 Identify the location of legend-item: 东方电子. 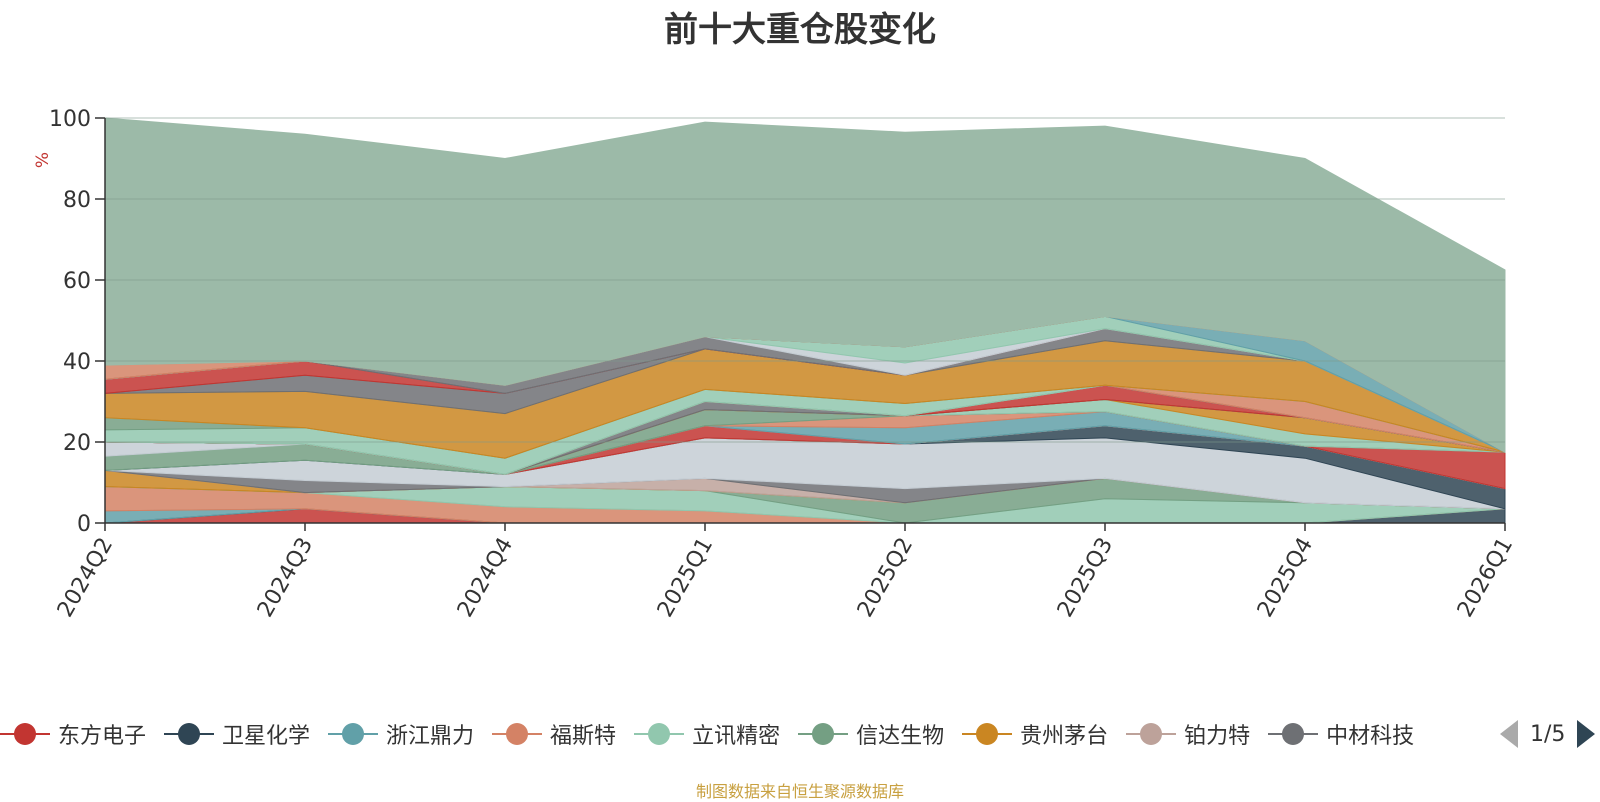
(73, 734).